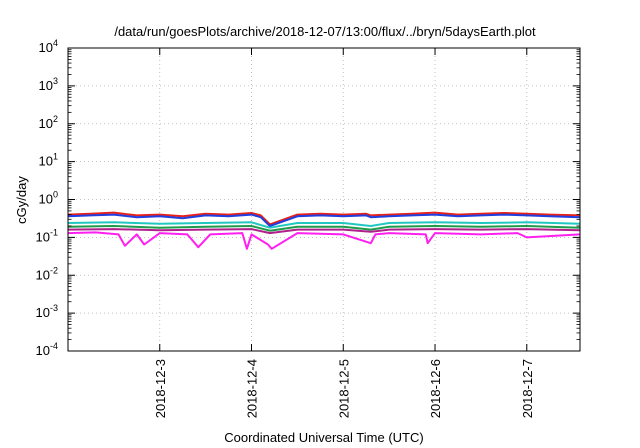 This screenshot has height=448, width=640. I want to click on y-tick-label: 10⁻³, so click(47, 311).